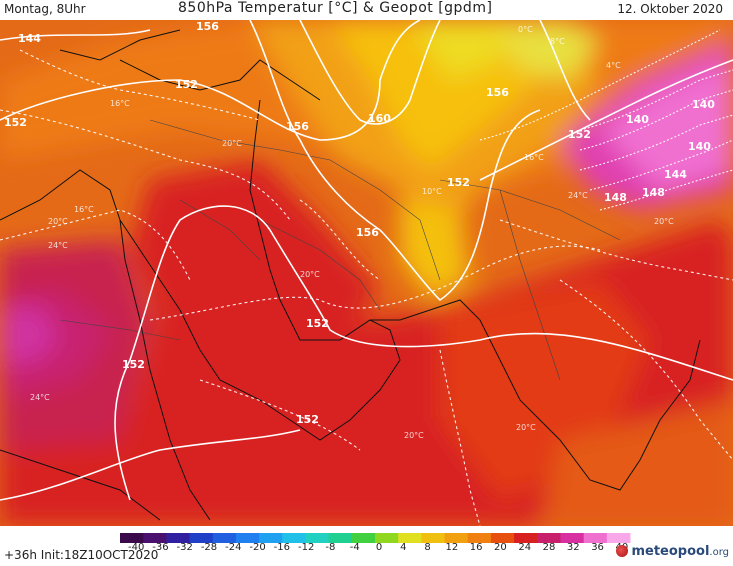 This screenshot has width=733, height=566. I want to click on pink-dense-isolines, so click(606, 120).